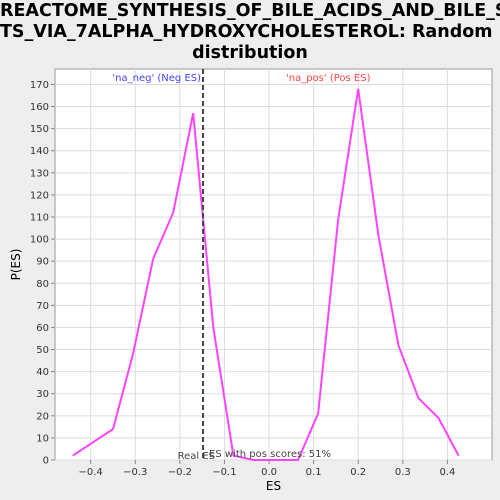  What do you see at coordinates (42, 262) in the screenshot?
I see `y-tick-label: 90` at bounding box center [42, 262].